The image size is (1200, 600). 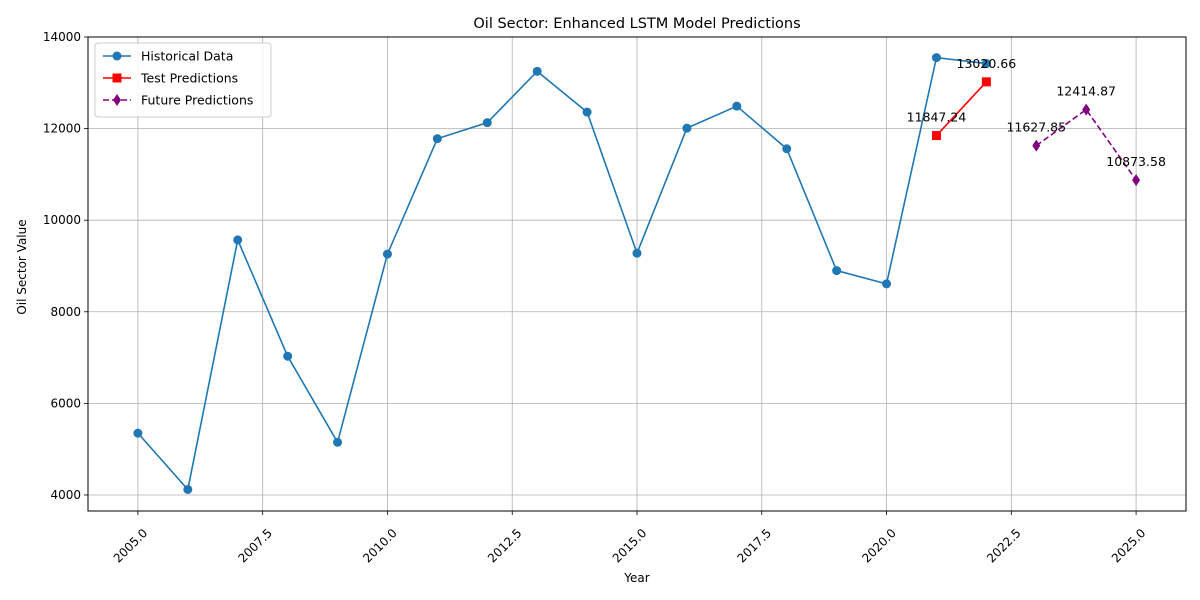 What do you see at coordinates (1004, 546) in the screenshot?
I see `x-tick-label: 2022.5` at bounding box center [1004, 546].